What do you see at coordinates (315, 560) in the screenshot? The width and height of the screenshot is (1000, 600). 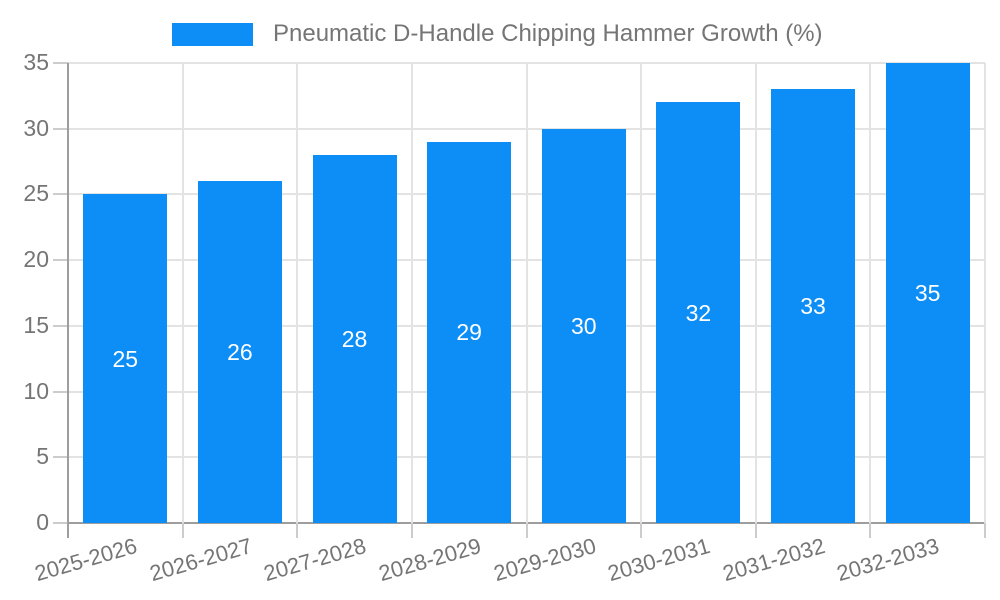 I see `x-tick-label: 2027-2028` at bounding box center [315, 560].